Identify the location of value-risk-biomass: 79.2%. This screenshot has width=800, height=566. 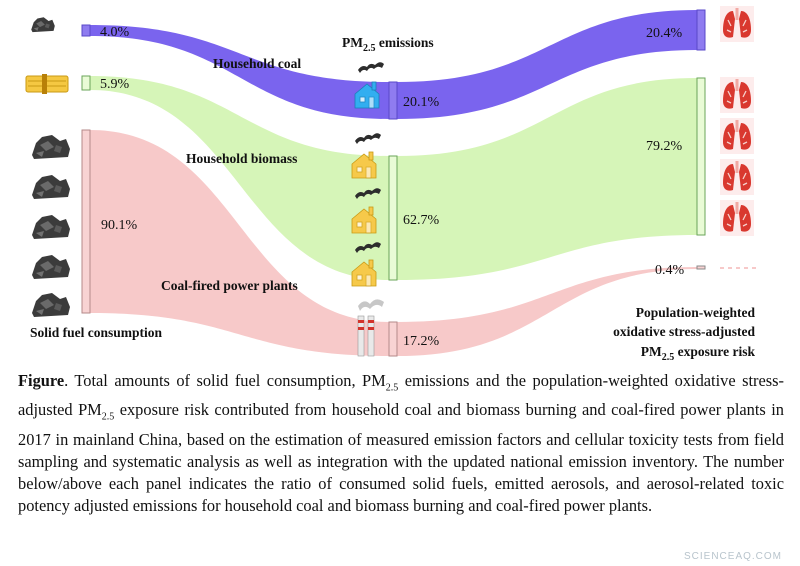
(664, 146).